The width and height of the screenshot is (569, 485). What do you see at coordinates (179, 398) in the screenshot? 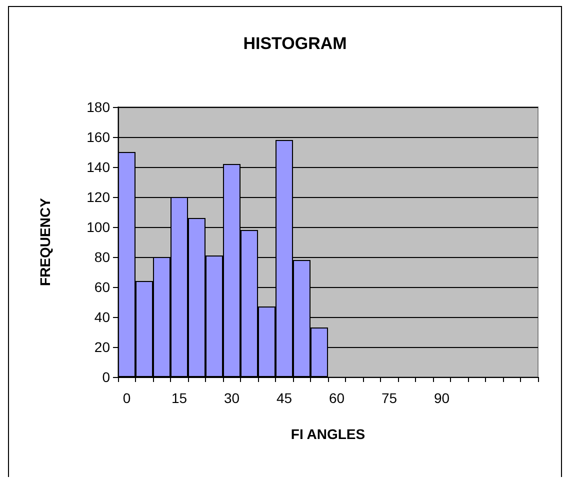
I see `x-tick-label: 15` at bounding box center [179, 398].